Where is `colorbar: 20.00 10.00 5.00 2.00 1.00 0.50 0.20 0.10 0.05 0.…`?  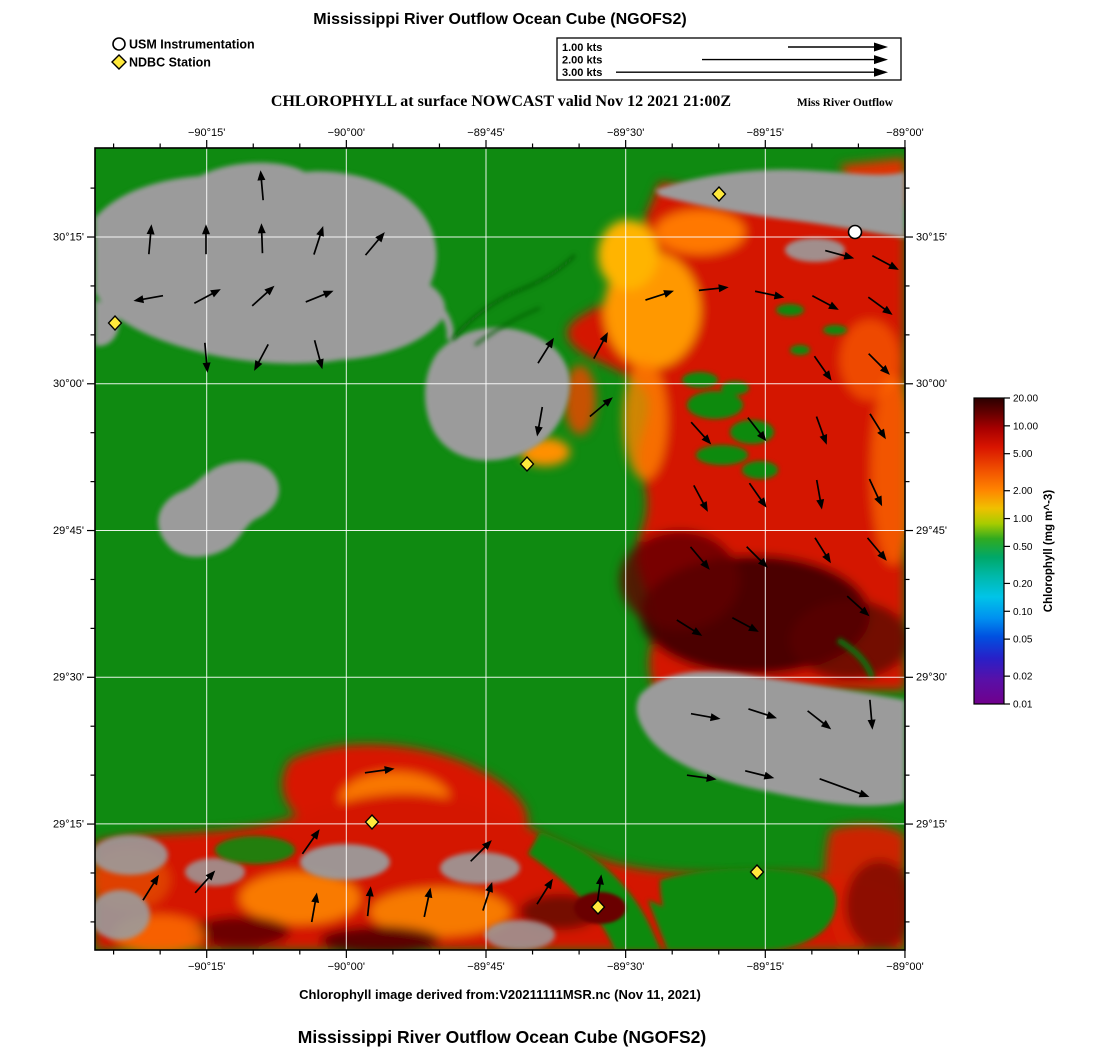
colorbar: 20.00 10.00 5.00 2.00 1.00 0.50 0.20 0.10 0.05 0.… is located at coordinates (1014, 552).